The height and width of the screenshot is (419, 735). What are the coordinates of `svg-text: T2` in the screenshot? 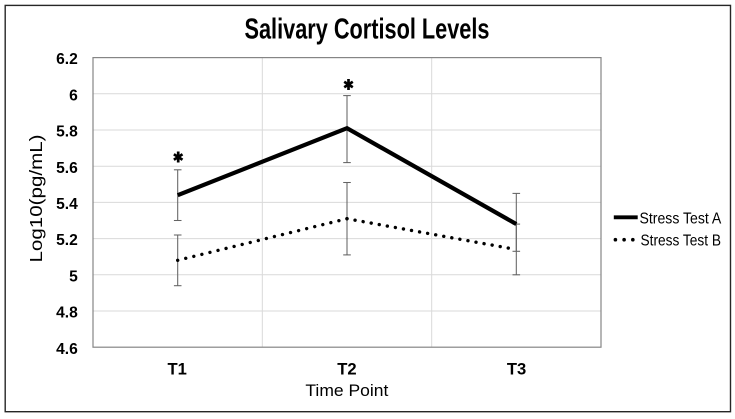 It's located at (346, 369).